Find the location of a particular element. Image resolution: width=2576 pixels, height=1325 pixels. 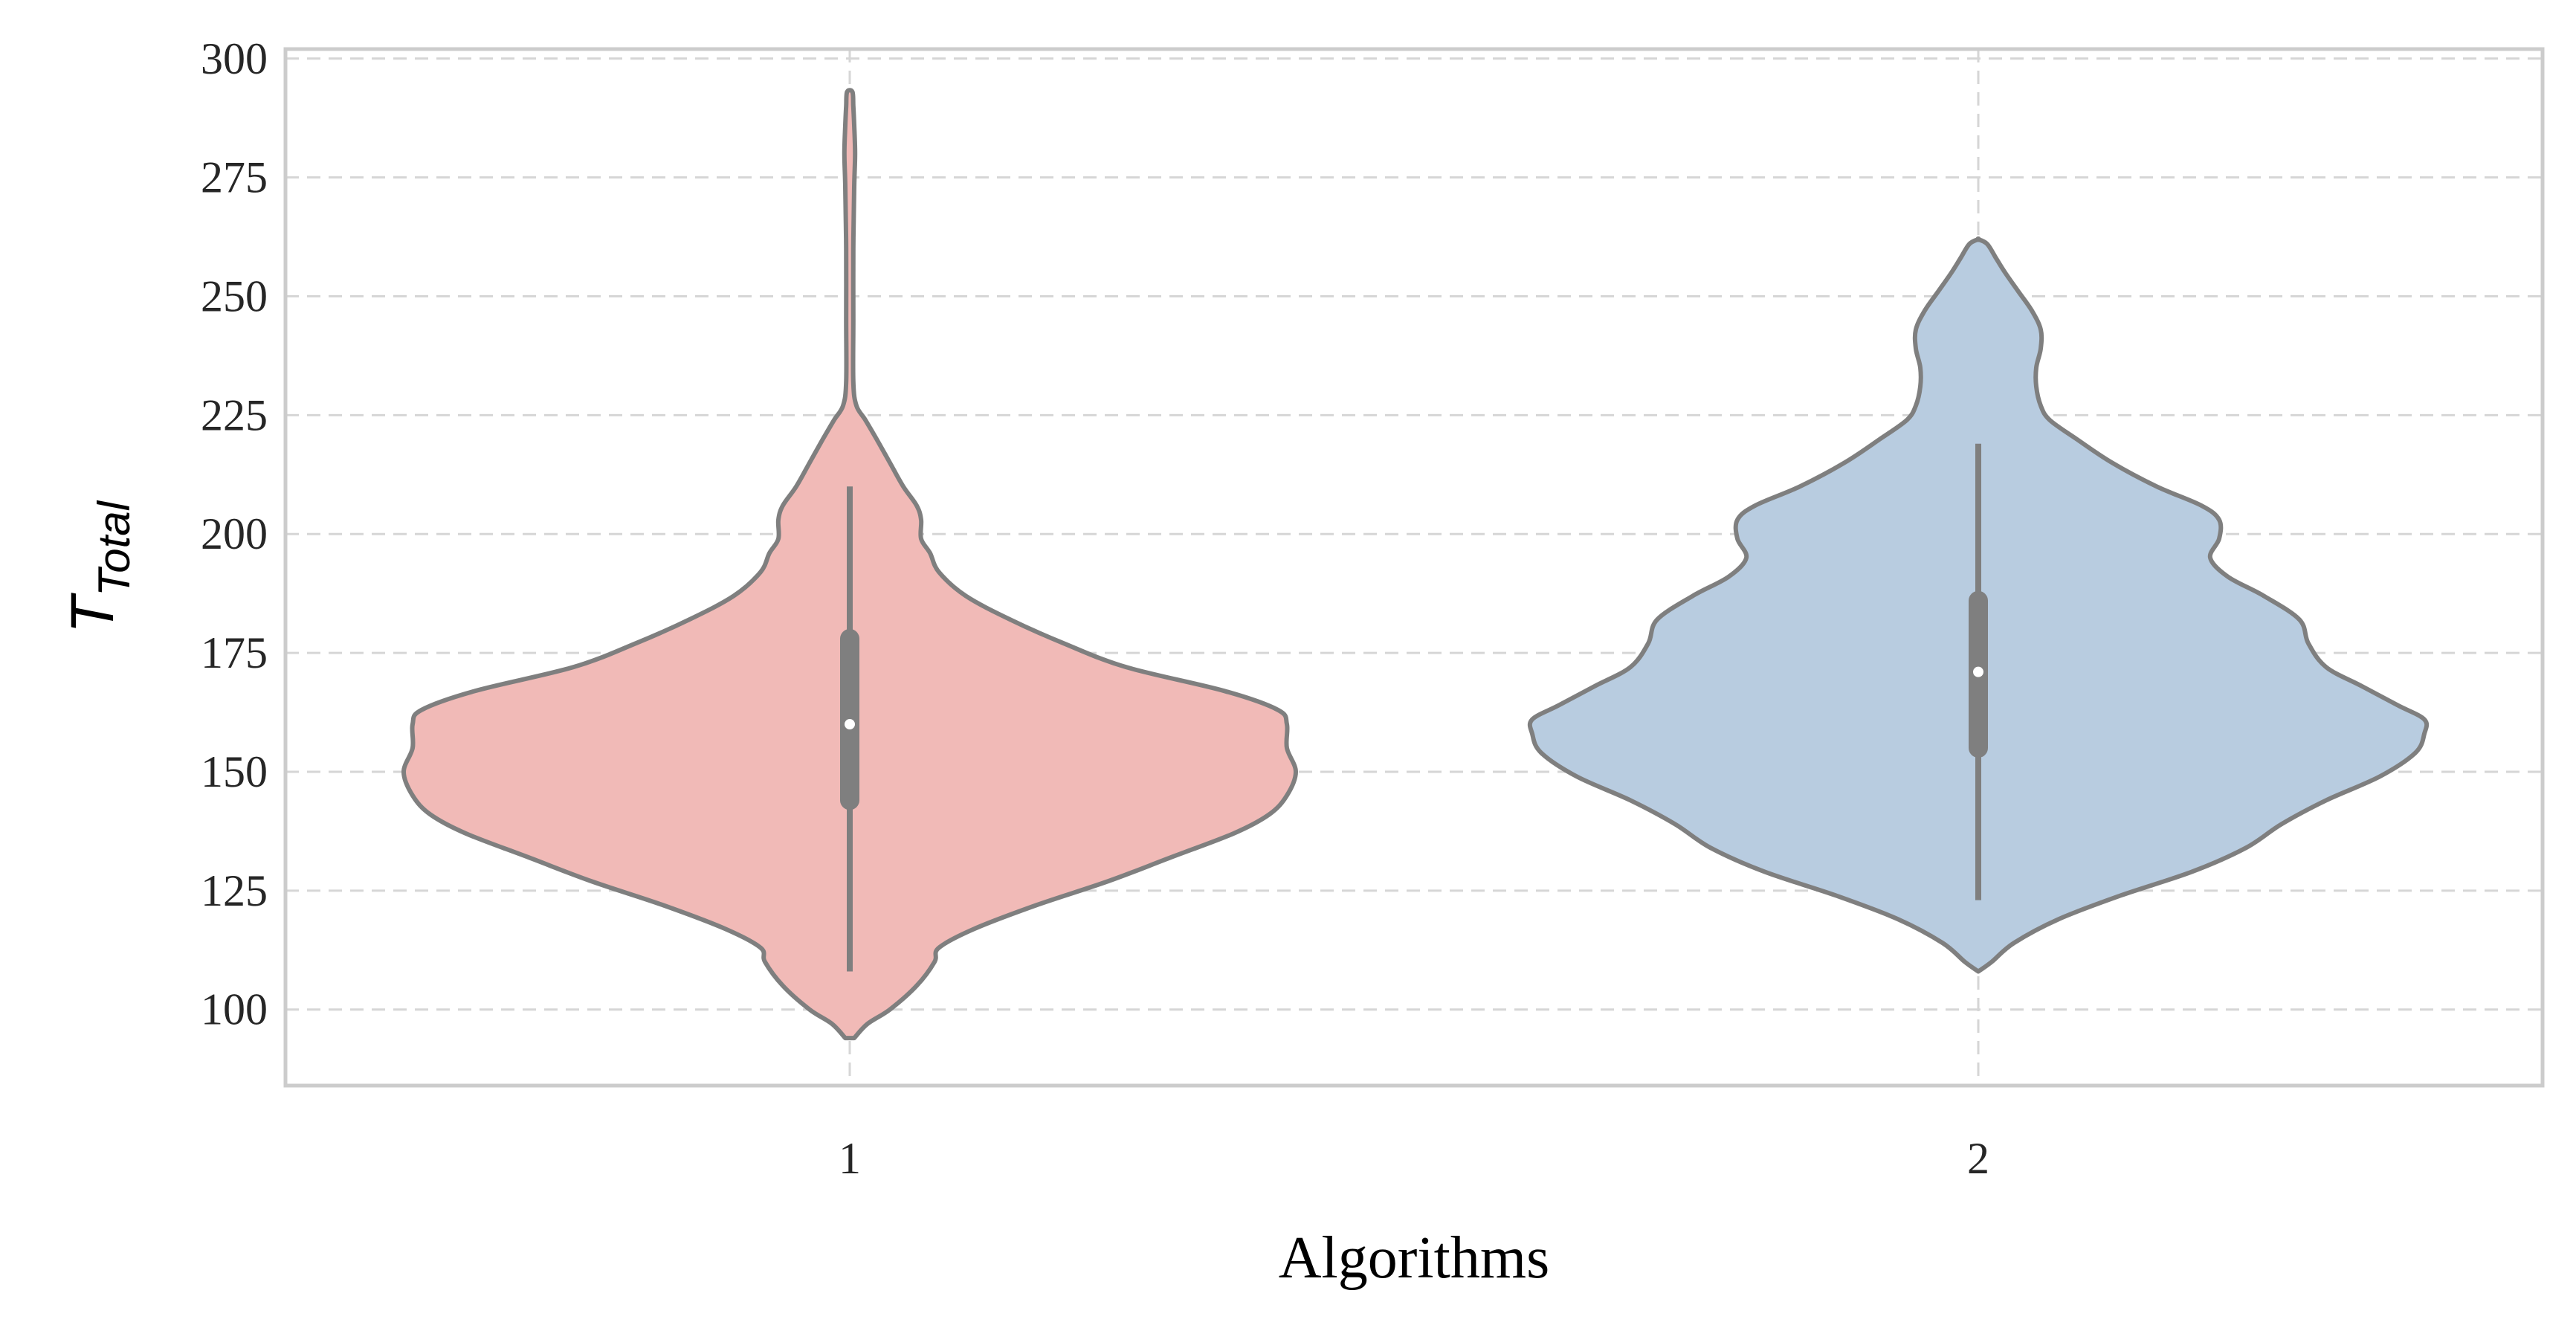

y-tick-label-225: 225 is located at coordinates (234, 415).